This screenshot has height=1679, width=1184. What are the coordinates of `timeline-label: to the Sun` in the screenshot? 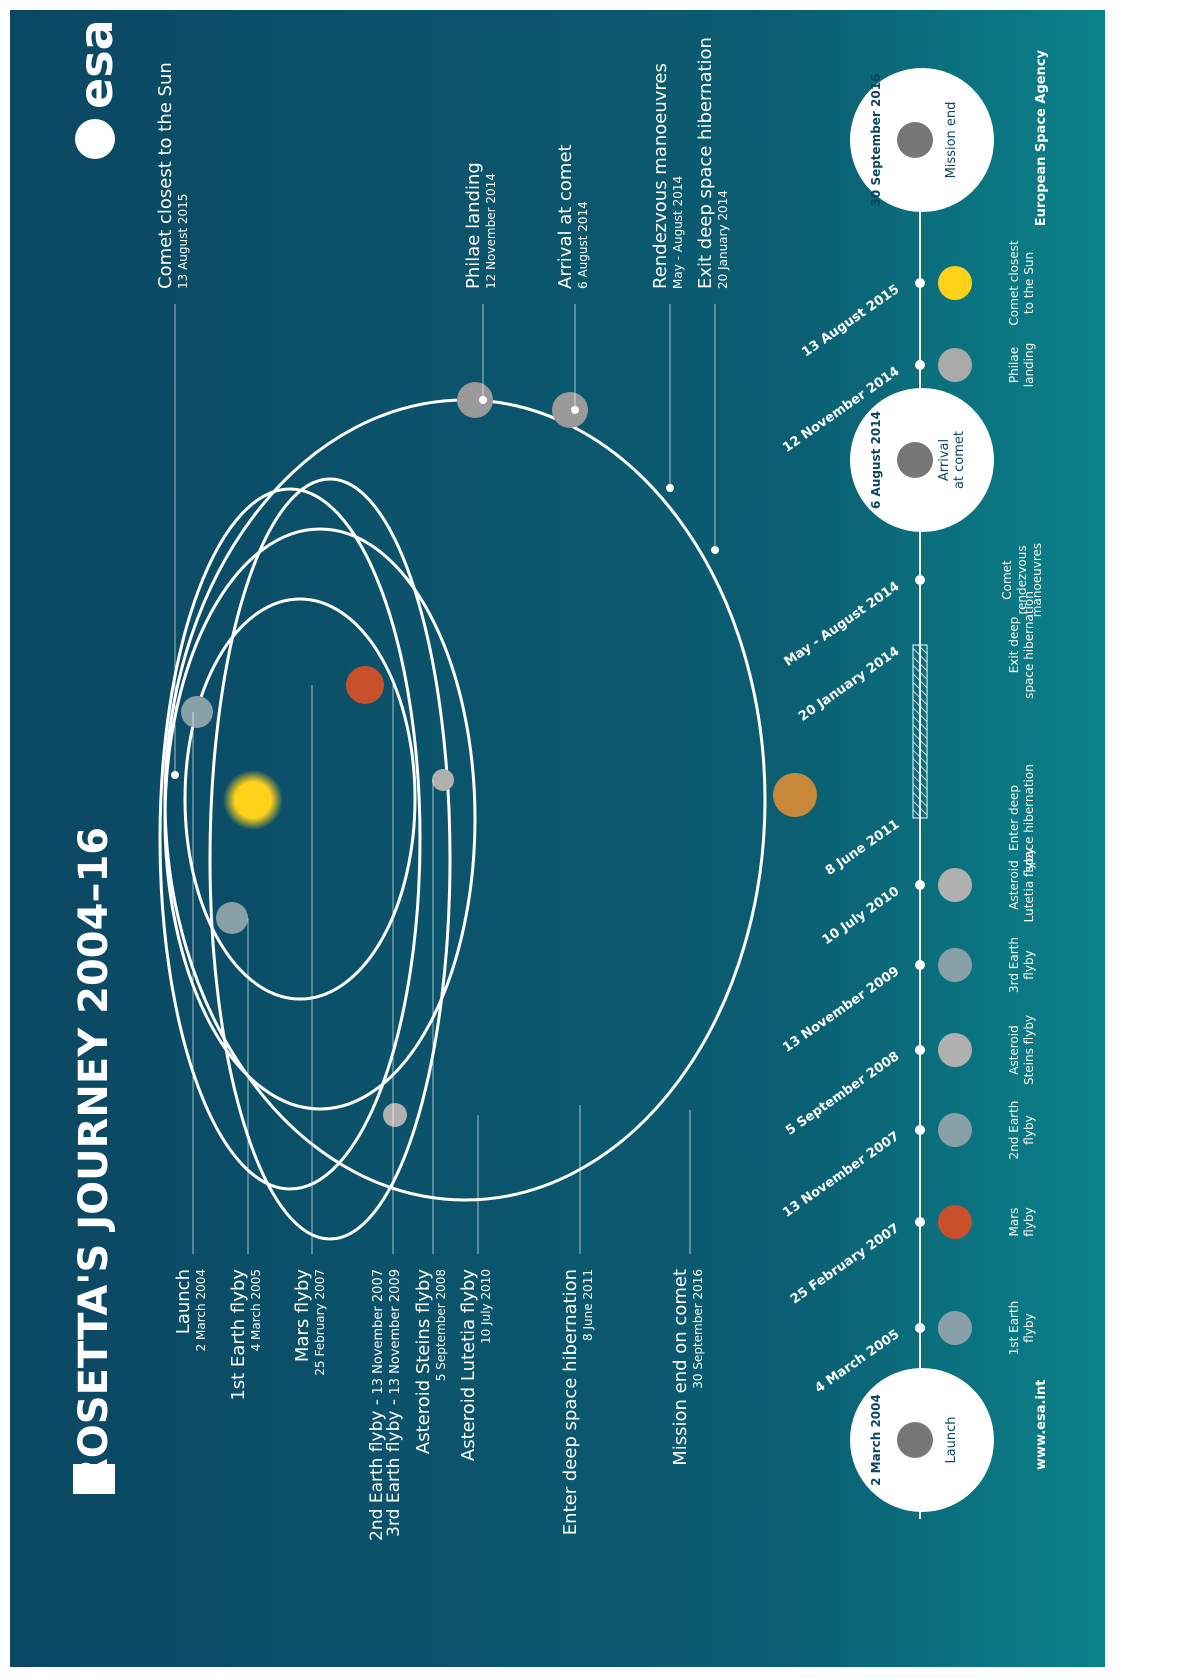 It's located at (1029, 283).